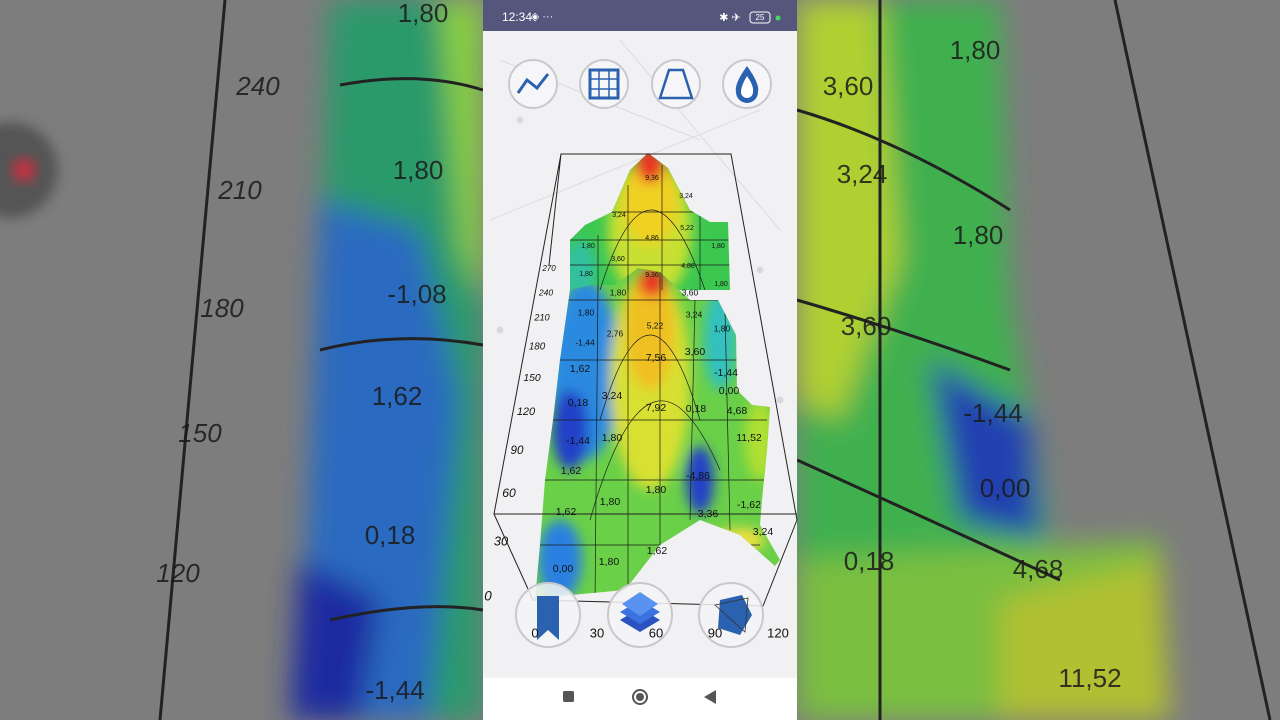 This screenshot has width=1280, height=720. I want to click on background-label: 180, so click(222, 308).